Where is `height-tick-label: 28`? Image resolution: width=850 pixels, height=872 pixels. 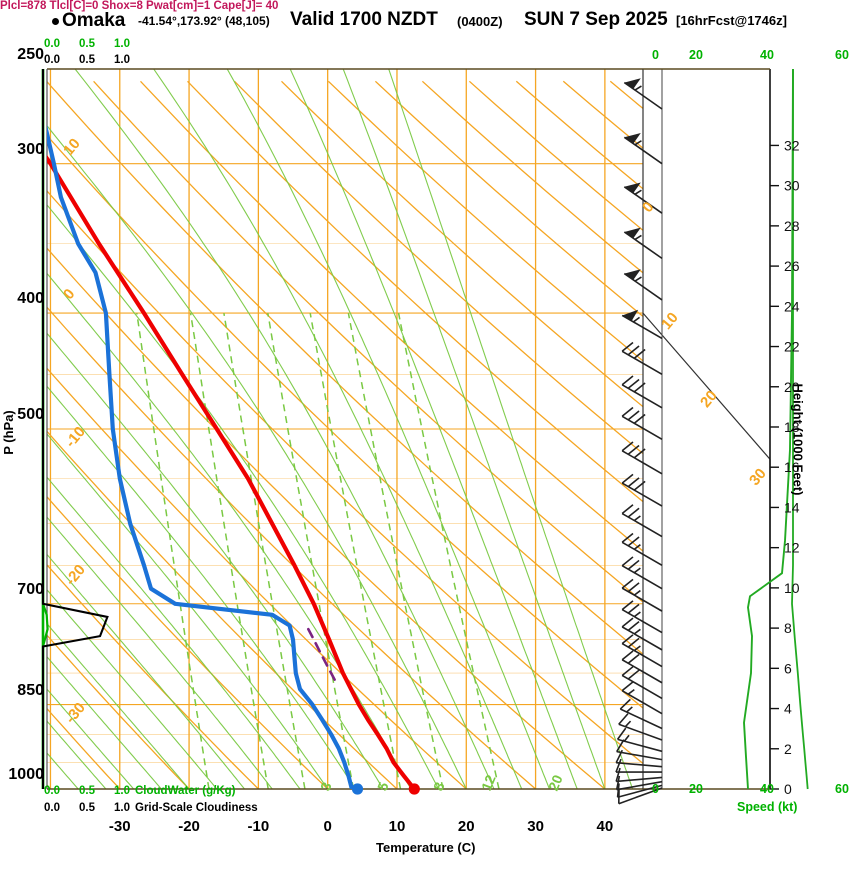
height-tick-label: 28 is located at coordinates (792, 226).